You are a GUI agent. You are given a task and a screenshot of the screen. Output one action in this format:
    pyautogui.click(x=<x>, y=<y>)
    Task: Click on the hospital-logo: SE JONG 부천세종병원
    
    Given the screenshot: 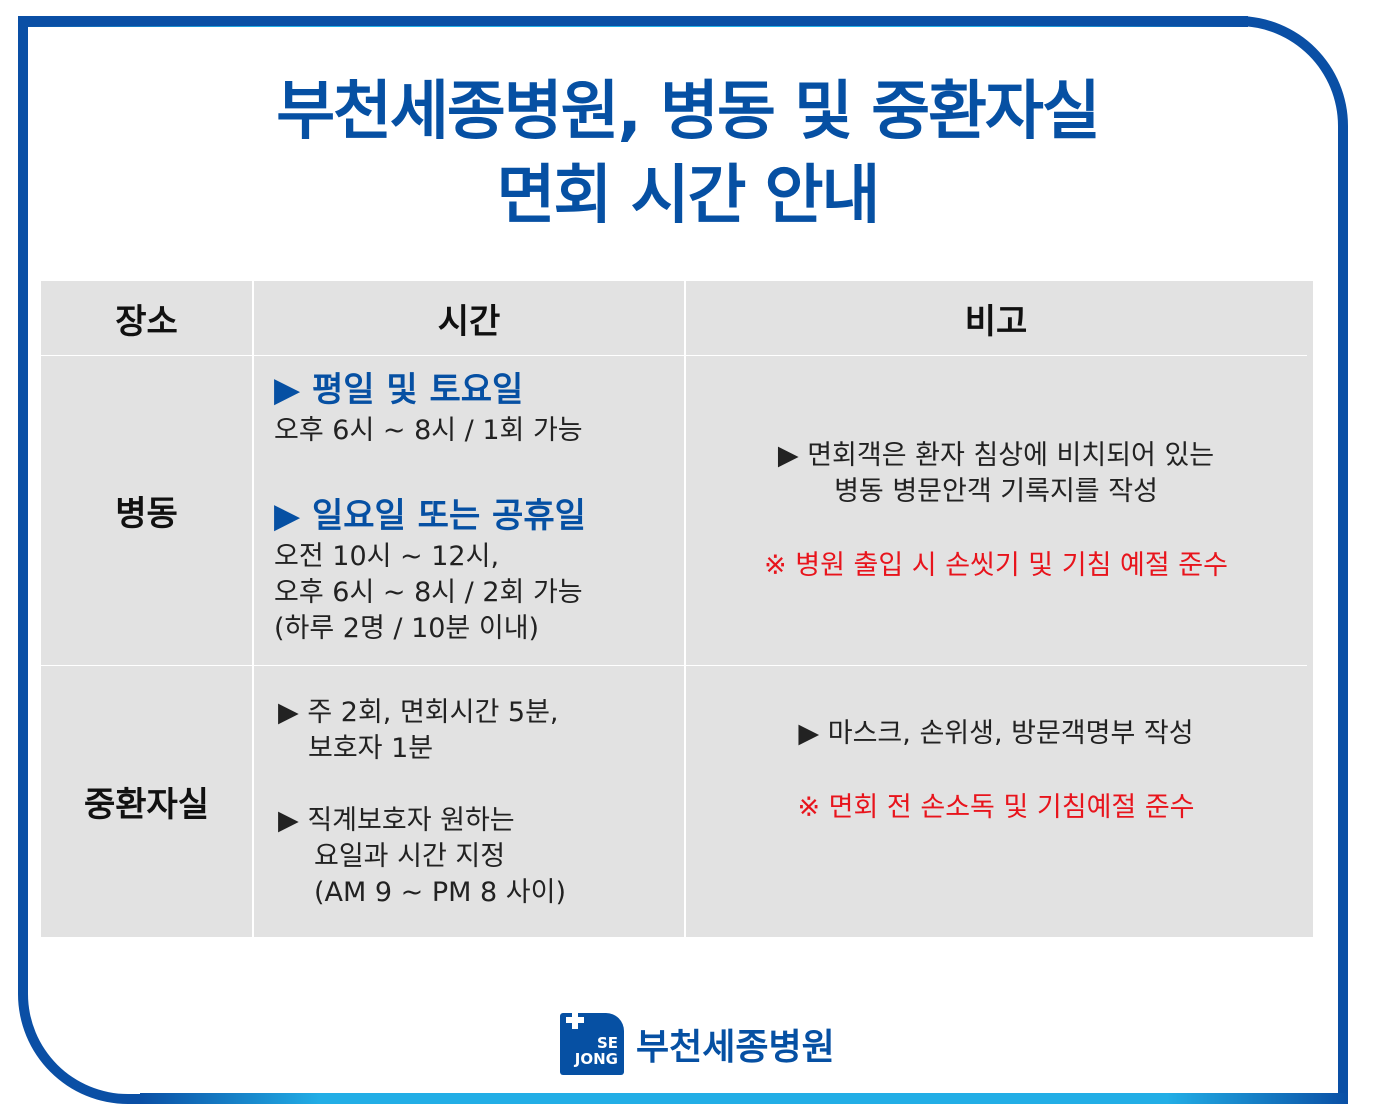 What is the action you would take?
    pyautogui.click(x=697, y=1044)
    